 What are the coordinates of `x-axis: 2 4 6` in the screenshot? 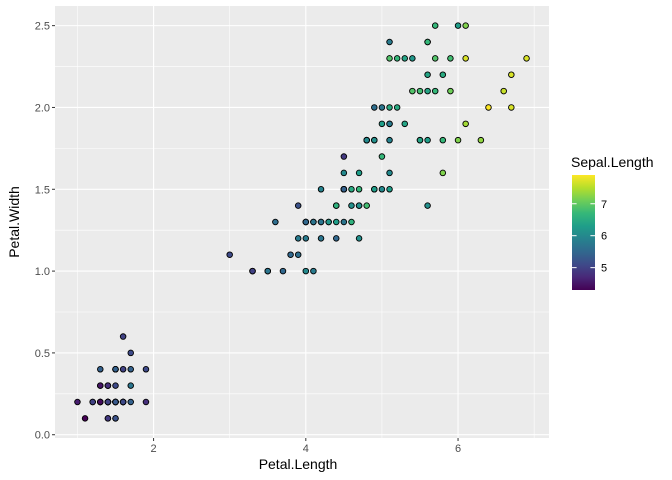 It's located at (306, 446).